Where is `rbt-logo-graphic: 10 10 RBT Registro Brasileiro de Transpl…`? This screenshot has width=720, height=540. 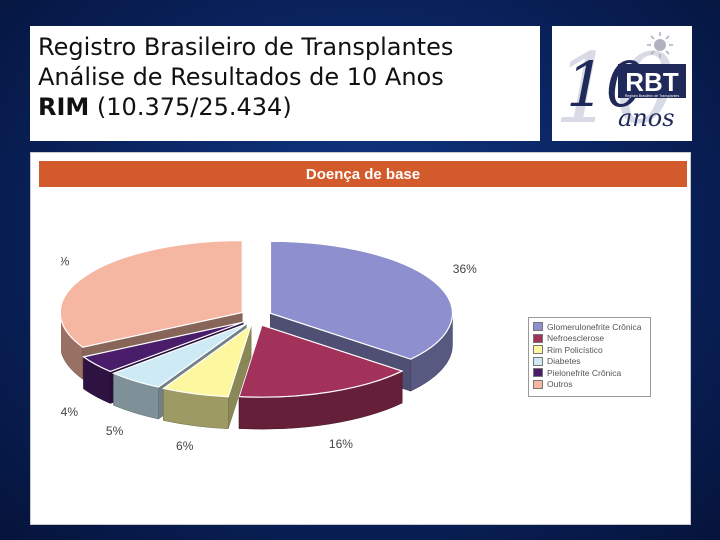
rbt-logo-graphic: 10 10 RBT Registro Brasileiro de Transpl… is located at coordinates (620, 88).